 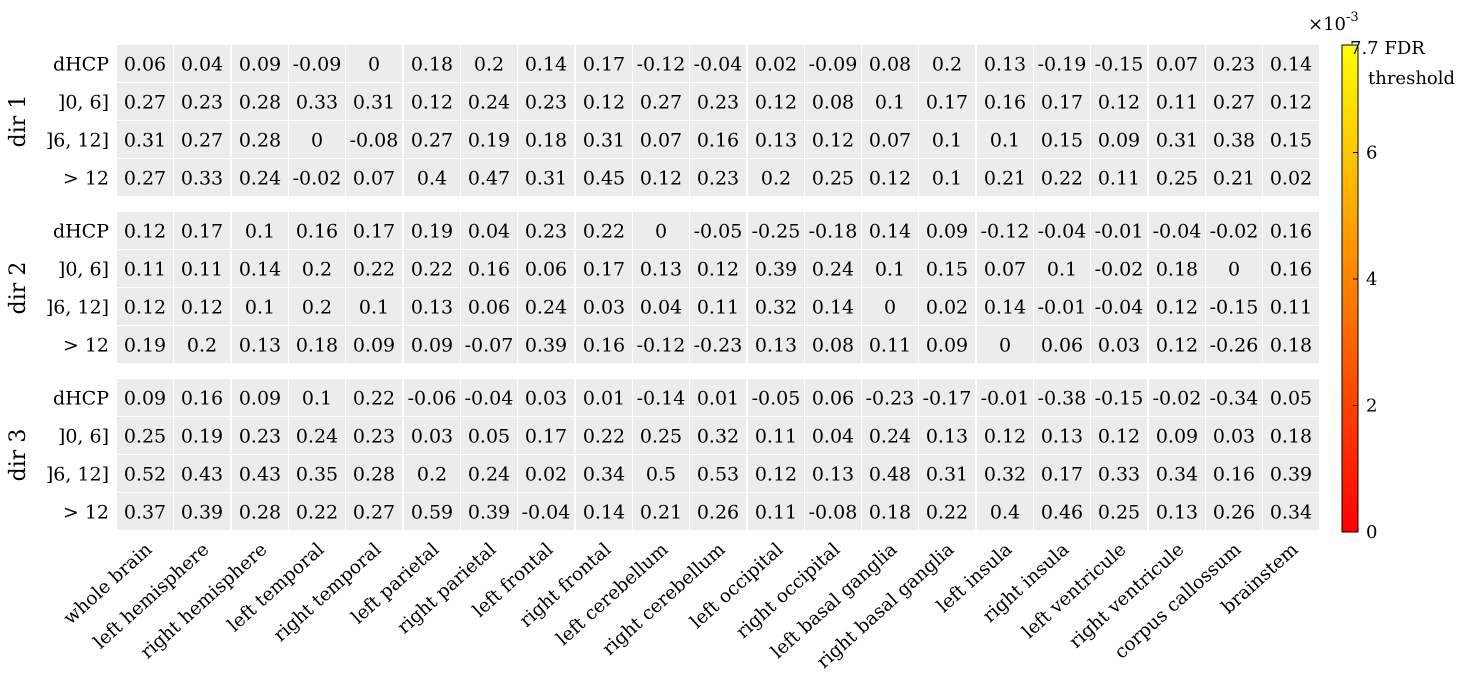 What do you see at coordinates (86, 513) in the screenshot?
I see `row-label: > 12` at bounding box center [86, 513].